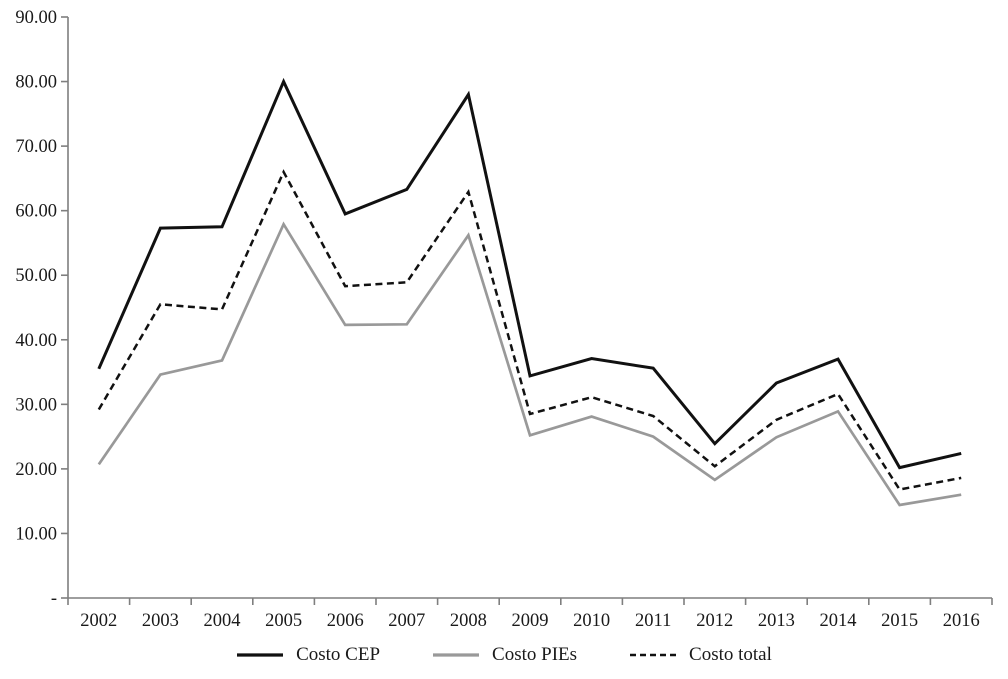 The width and height of the screenshot is (1008, 679). What do you see at coordinates (338, 654) in the screenshot?
I see `legend-label: Costo CEP` at bounding box center [338, 654].